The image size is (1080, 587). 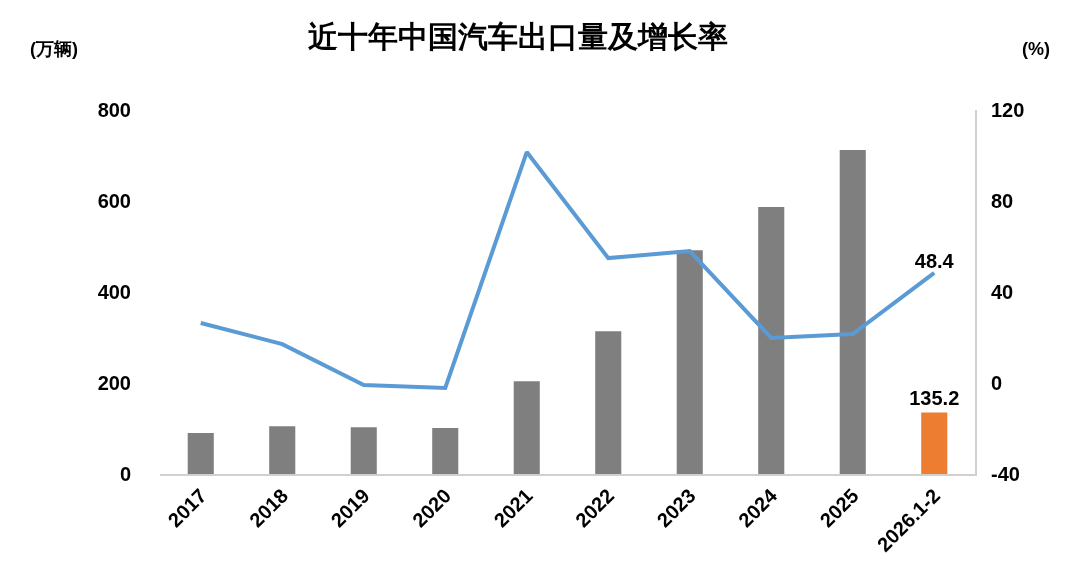 I want to click on data-label: 48.4, so click(x=934, y=260).